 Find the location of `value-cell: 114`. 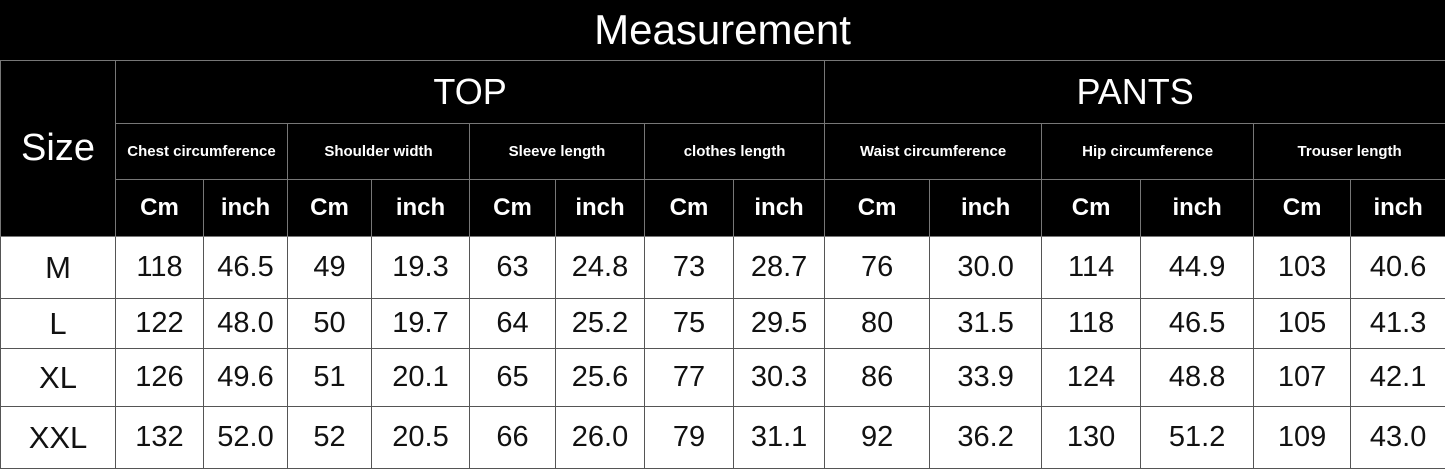

value-cell: 114 is located at coordinates (1091, 268).